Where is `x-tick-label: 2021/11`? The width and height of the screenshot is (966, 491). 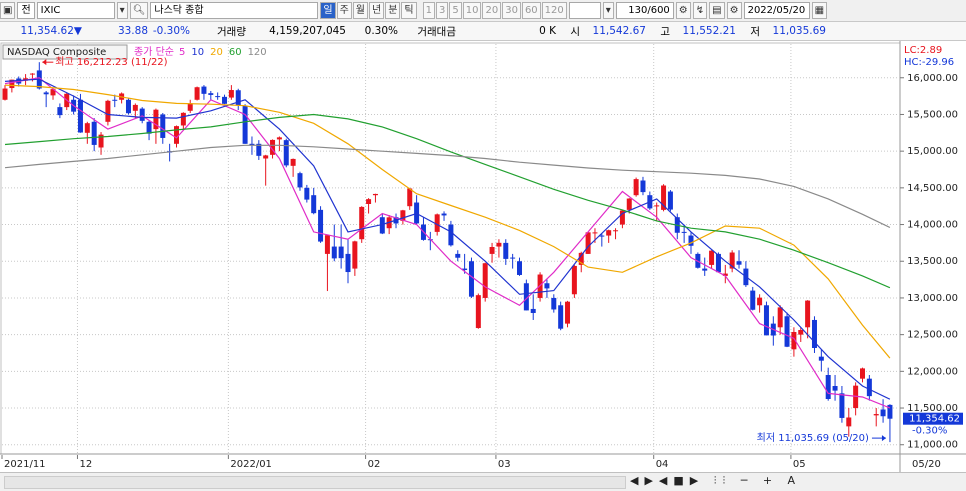 x-tick-label: 2021/11 is located at coordinates (25, 464).